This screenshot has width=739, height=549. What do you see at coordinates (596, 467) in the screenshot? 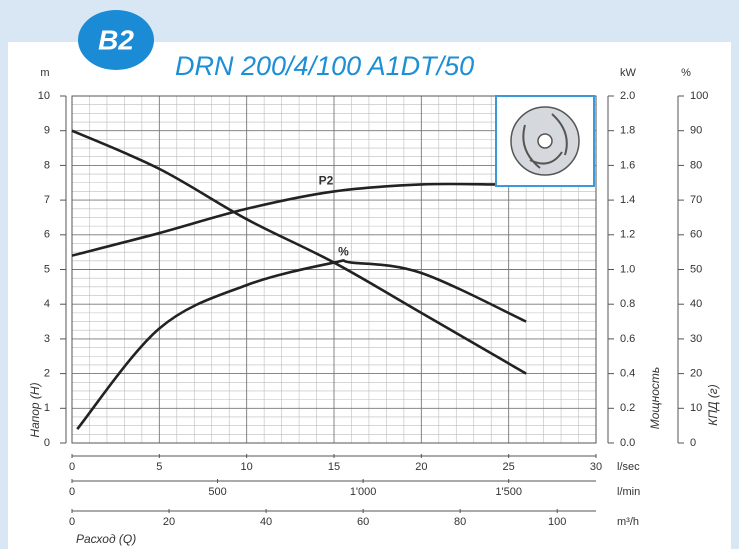
I see `x-tick-label: 30` at bounding box center [596, 467].